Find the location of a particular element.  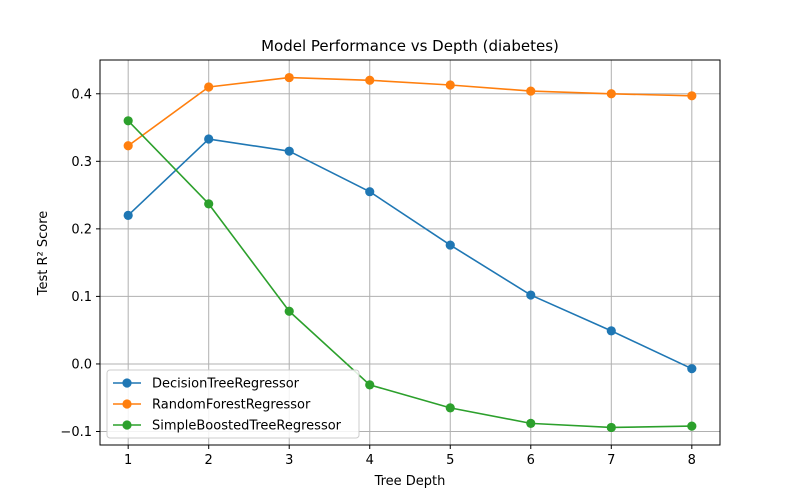

x-tick-label: 1 is located at coordinates (128, 460).